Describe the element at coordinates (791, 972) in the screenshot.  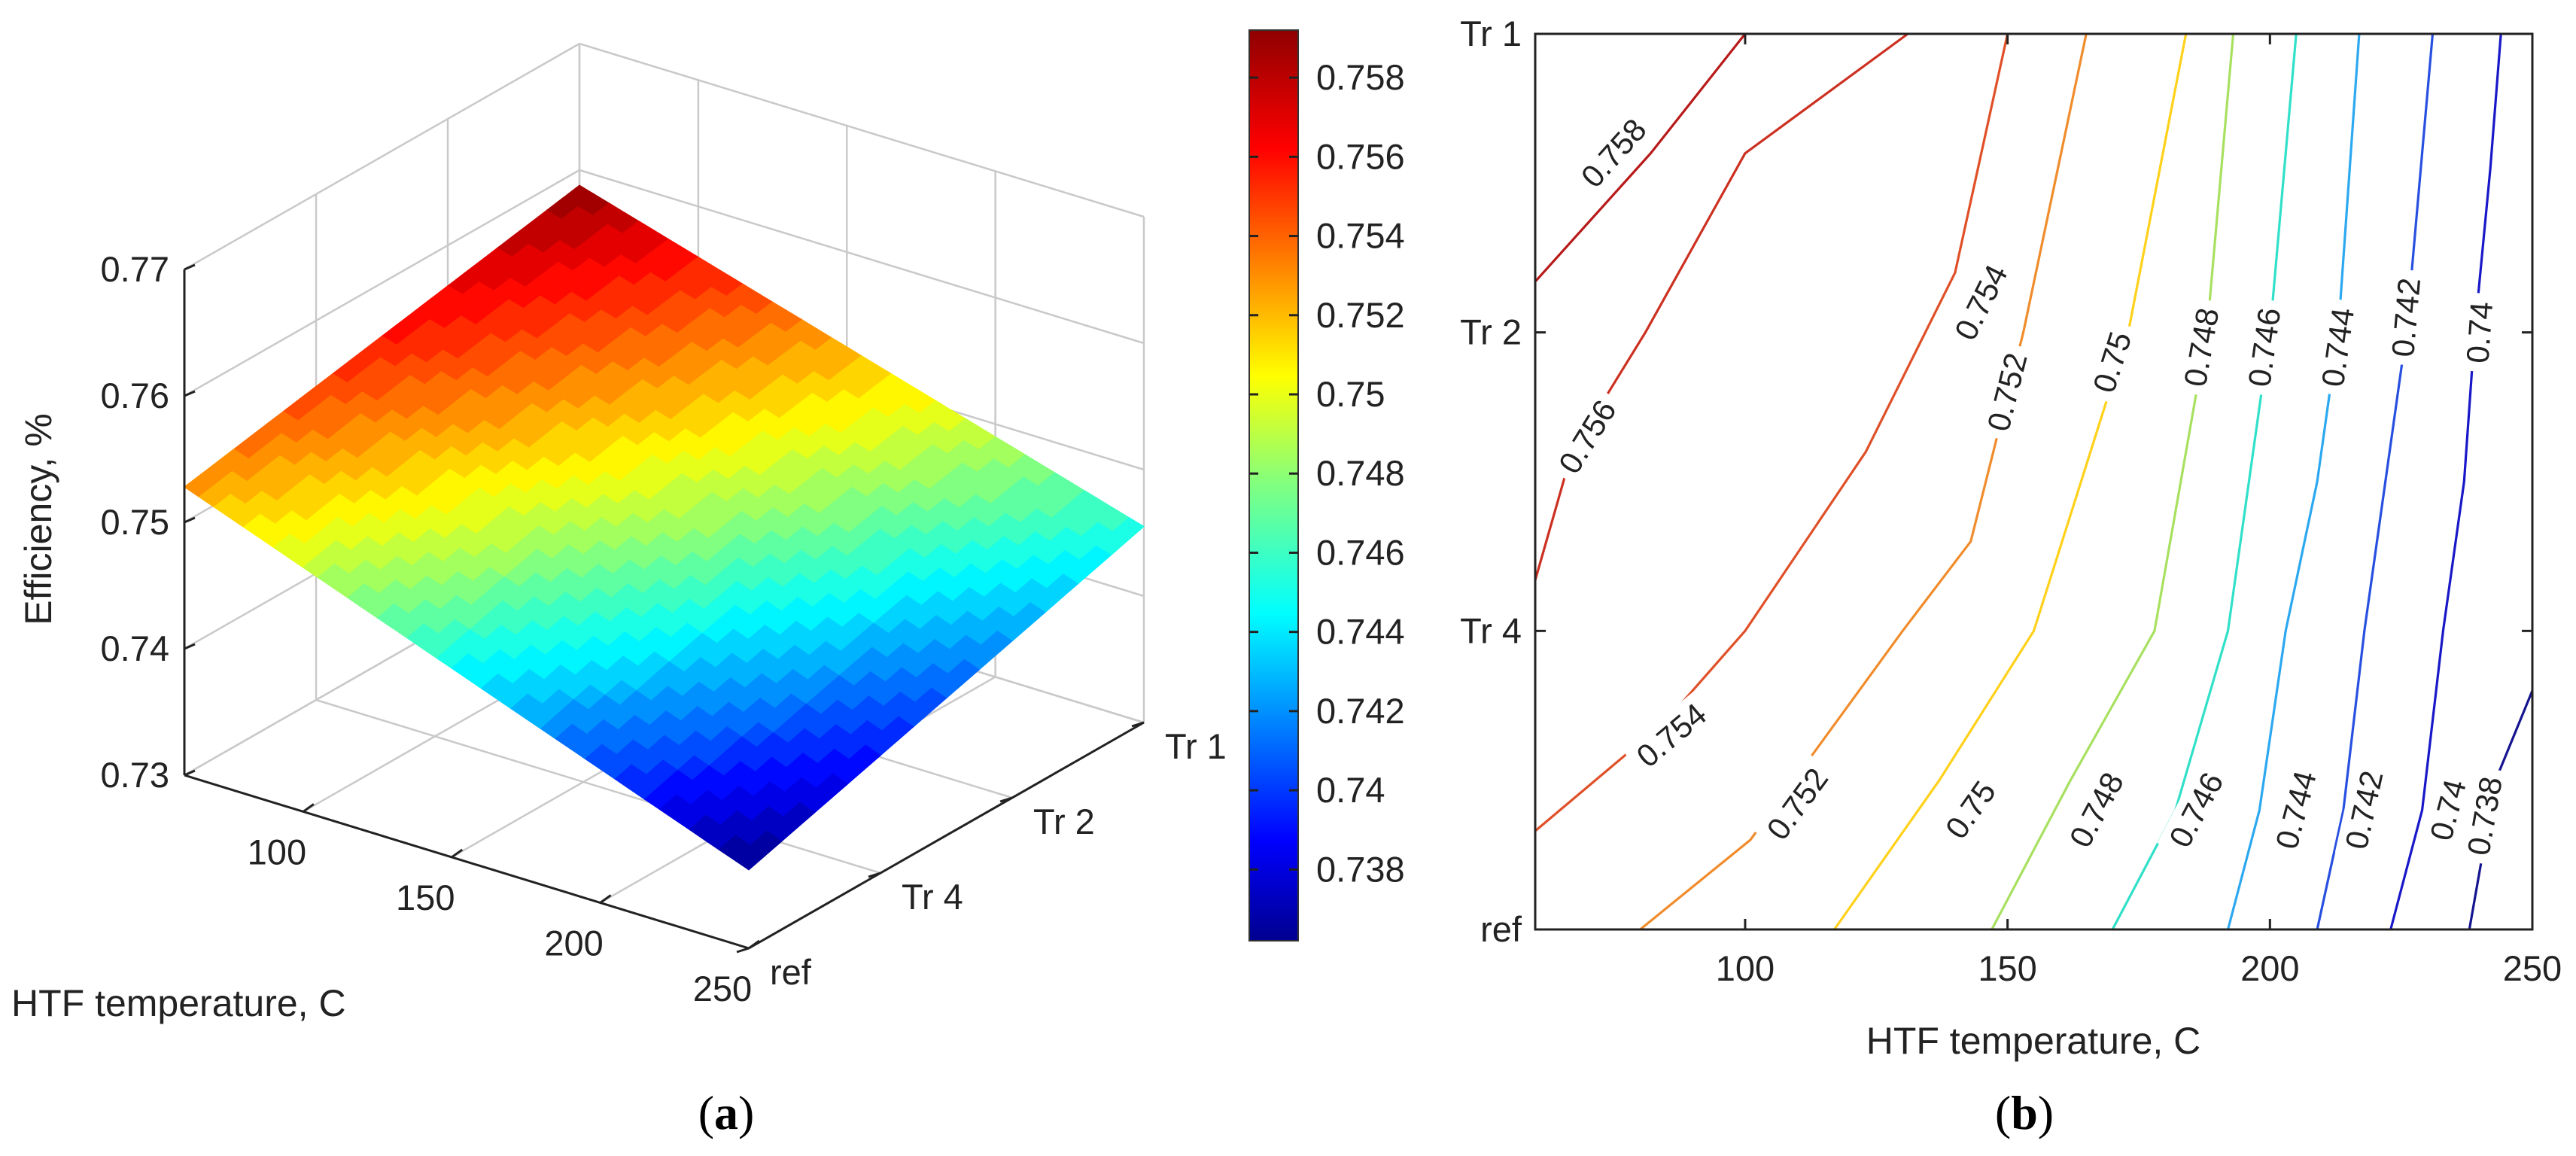
I see `category-tick-label: ref` at that location.